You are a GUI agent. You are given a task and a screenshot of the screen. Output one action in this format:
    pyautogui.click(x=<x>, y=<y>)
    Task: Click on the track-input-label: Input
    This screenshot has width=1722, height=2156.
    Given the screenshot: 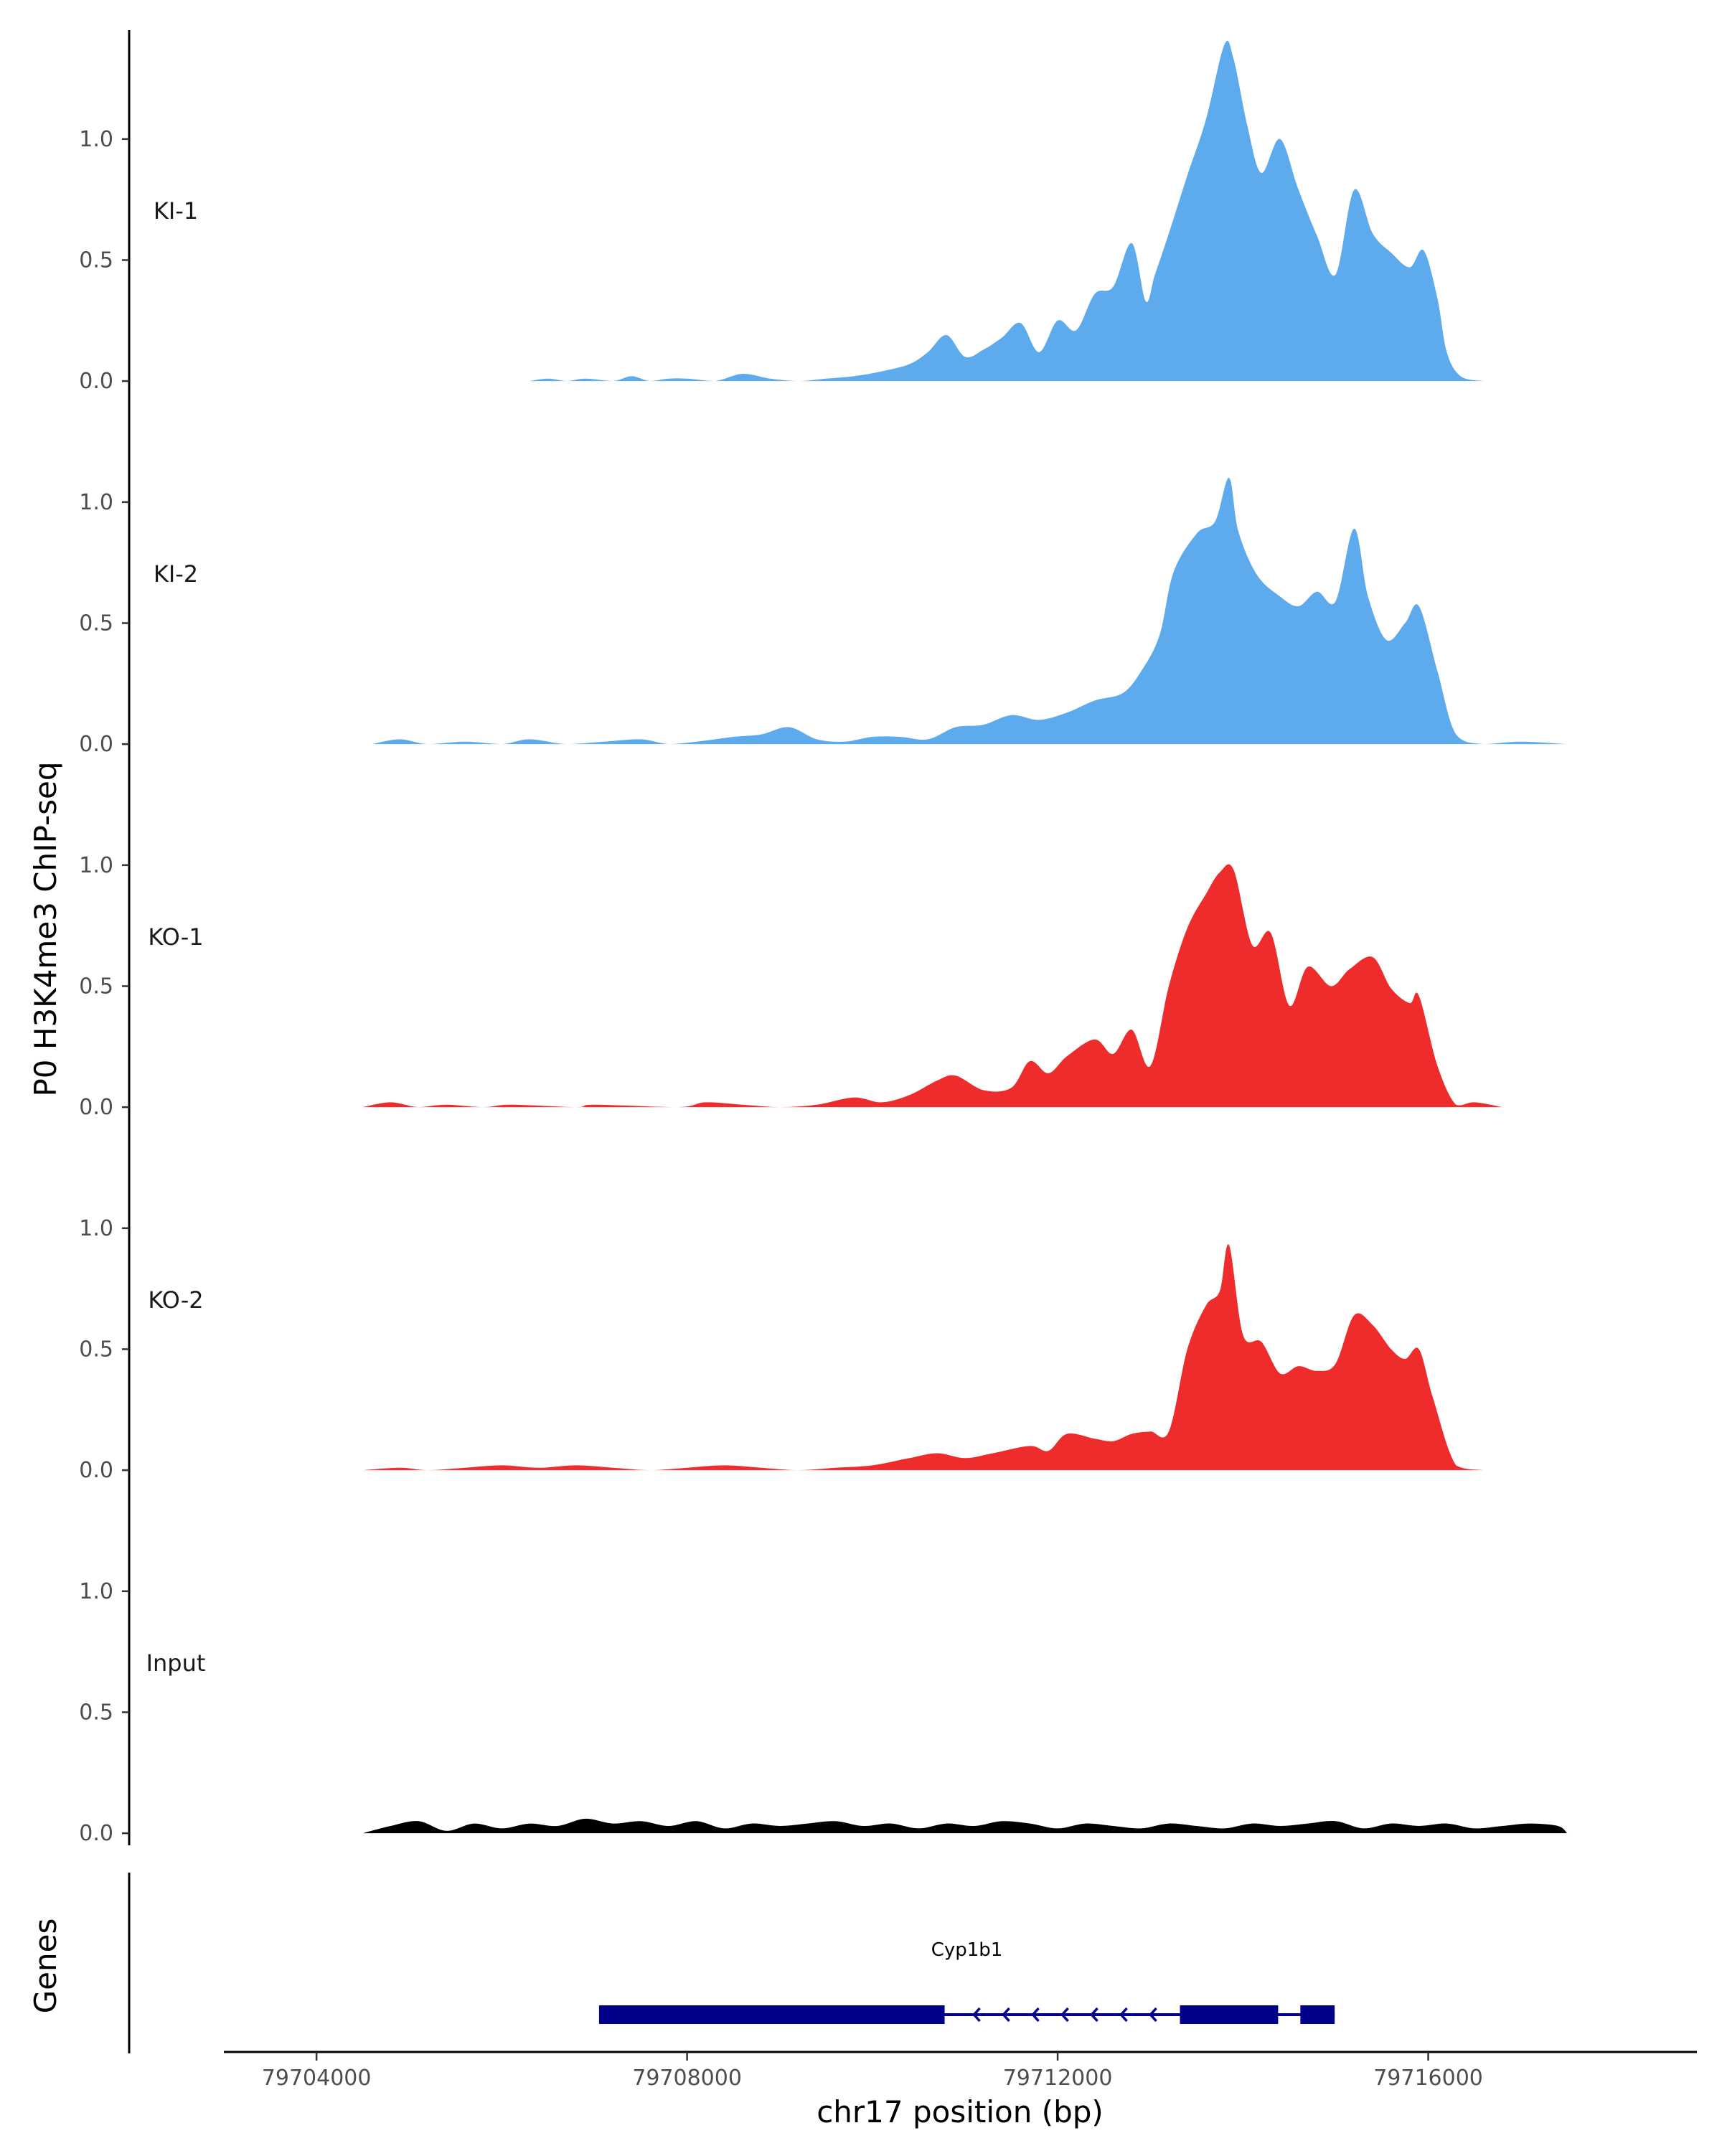 What is the action you would take?
    pyautogui.click(x=176, y=1663)
    